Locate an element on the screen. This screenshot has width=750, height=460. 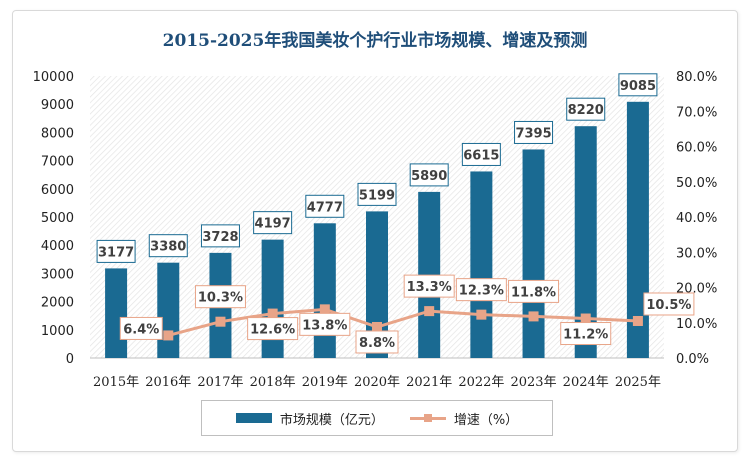
y-right-tick-label: 30.0% is located at coordinates (696, 253).